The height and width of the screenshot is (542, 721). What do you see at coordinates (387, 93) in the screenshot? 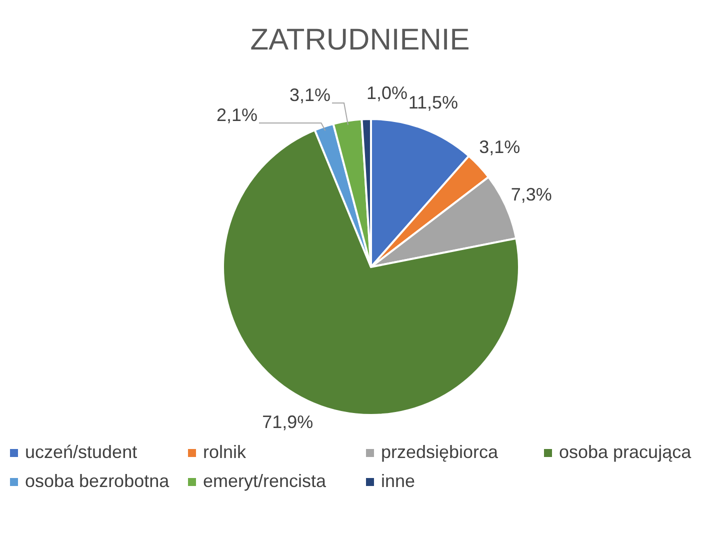
I see `data-label: 1,0%` at bounding box center [387, 93].